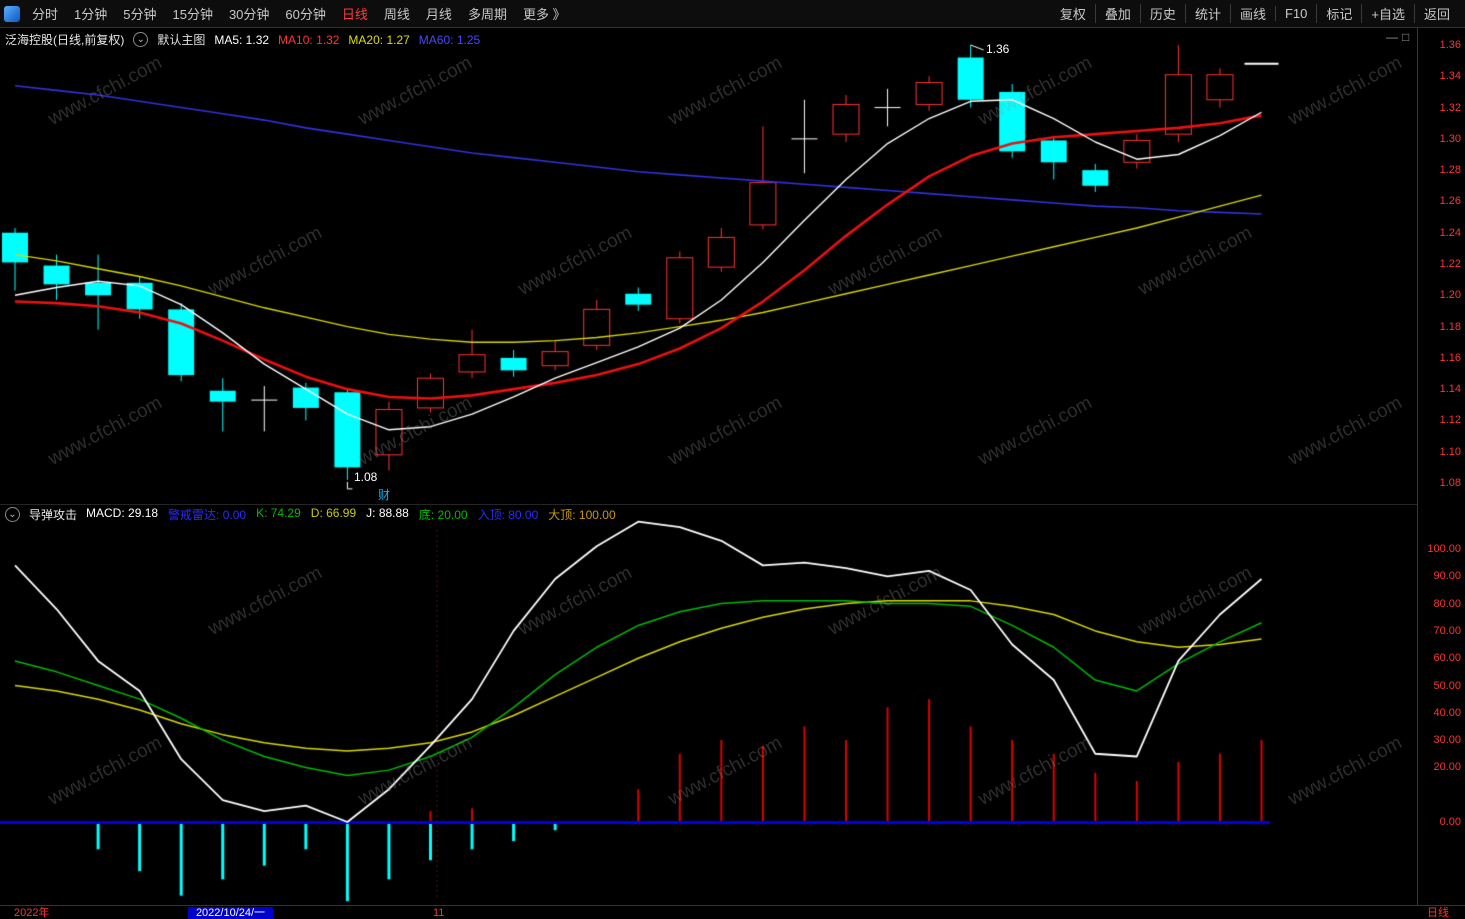 This screenshot has height=919, width=1465. What do you see at coordinates (305, 14) in the screenshot?
I see `menu-period-item-5: 60分钟` at bounding box center [305, 14].